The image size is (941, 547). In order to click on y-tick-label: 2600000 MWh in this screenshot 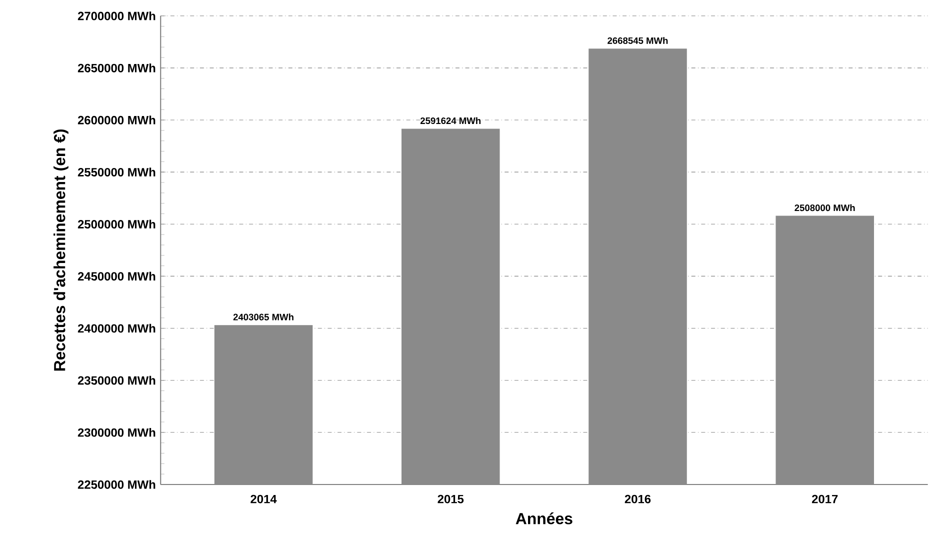, I will do `click(117, 120)`.